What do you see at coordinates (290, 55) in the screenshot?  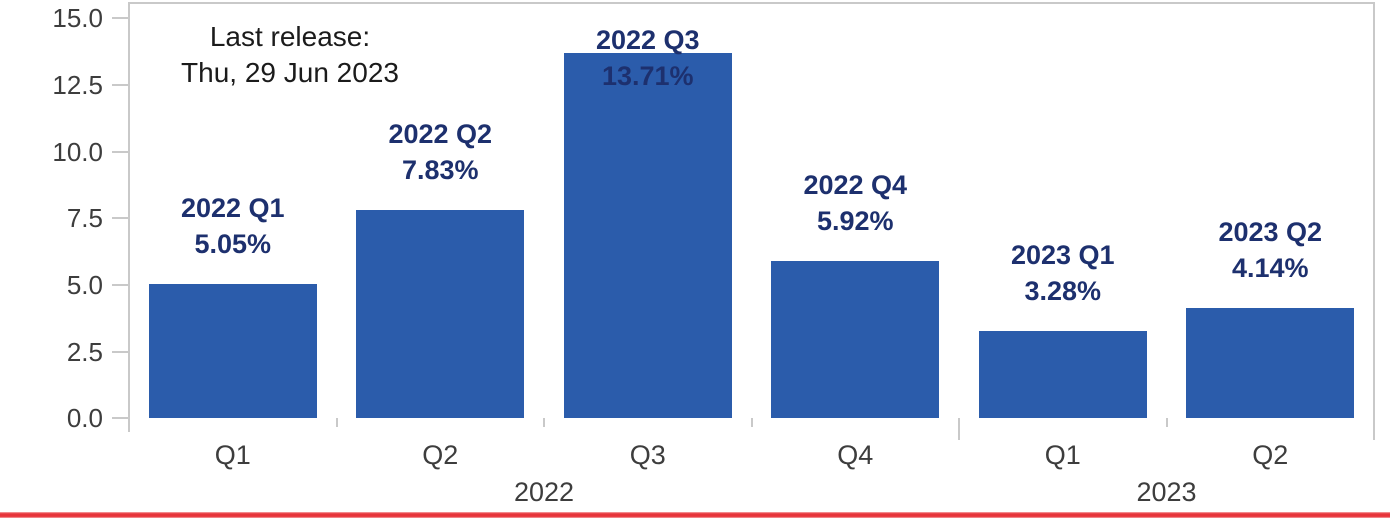 I see `last-release-annotation: Last release: Thu, 29 Jun 2023` at bounding box center [290, 55].